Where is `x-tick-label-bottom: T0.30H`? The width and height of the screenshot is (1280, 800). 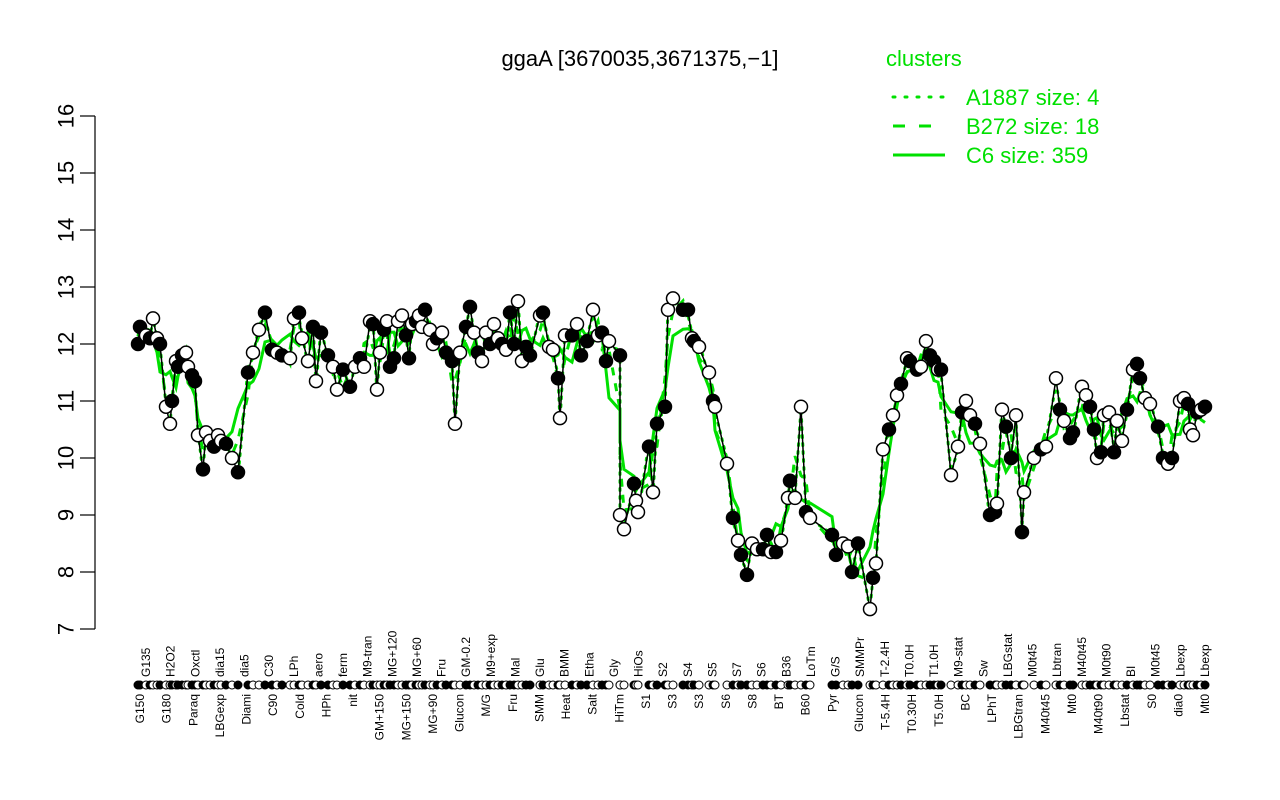 x-tick-label-bottom: T0.30H is located at coordinates (912, 713).